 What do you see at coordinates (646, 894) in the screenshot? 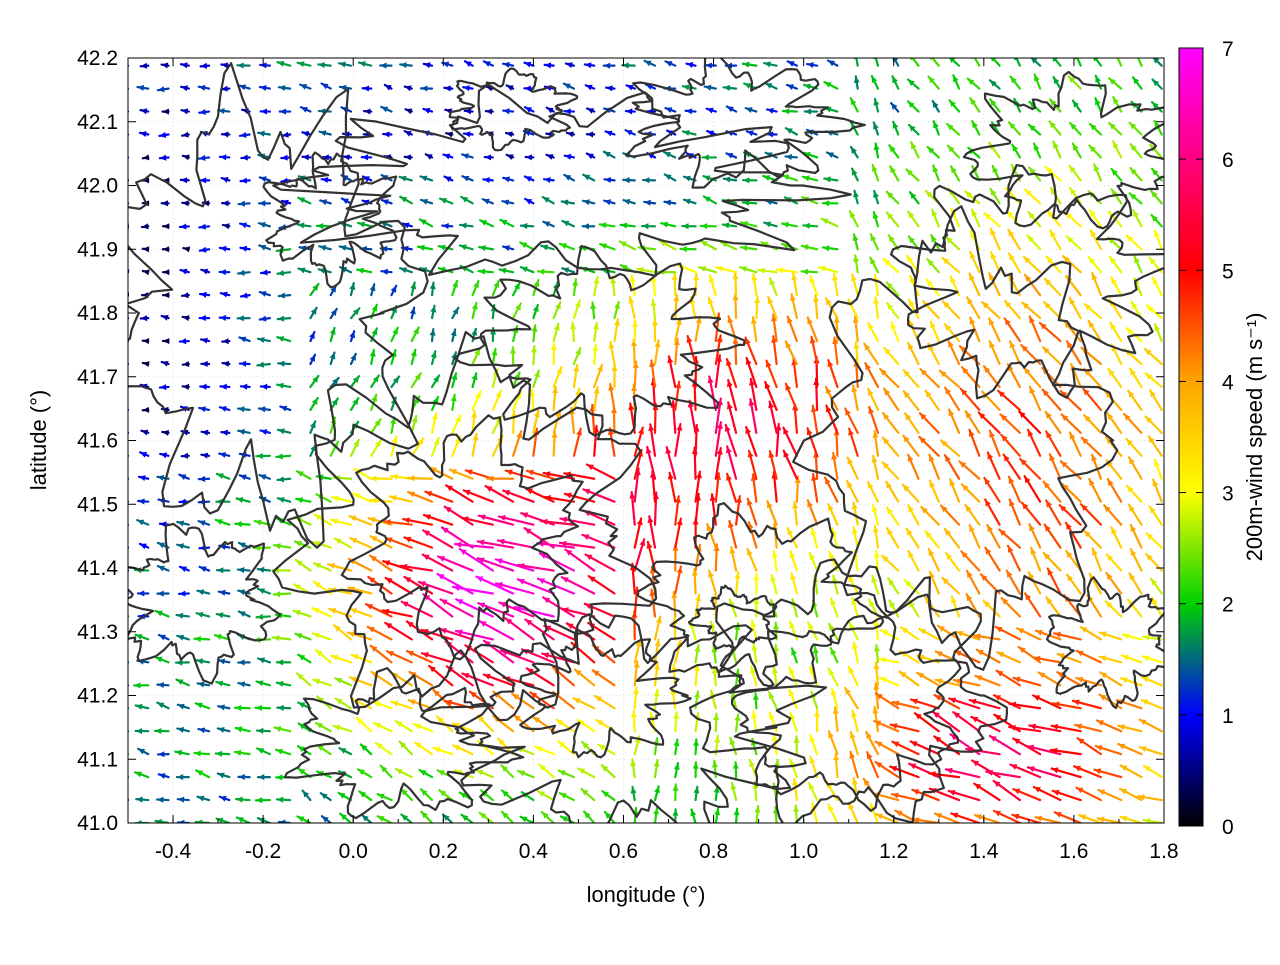
I see `x-axis-label: longitude (°)` at bounding box center [646, 894].